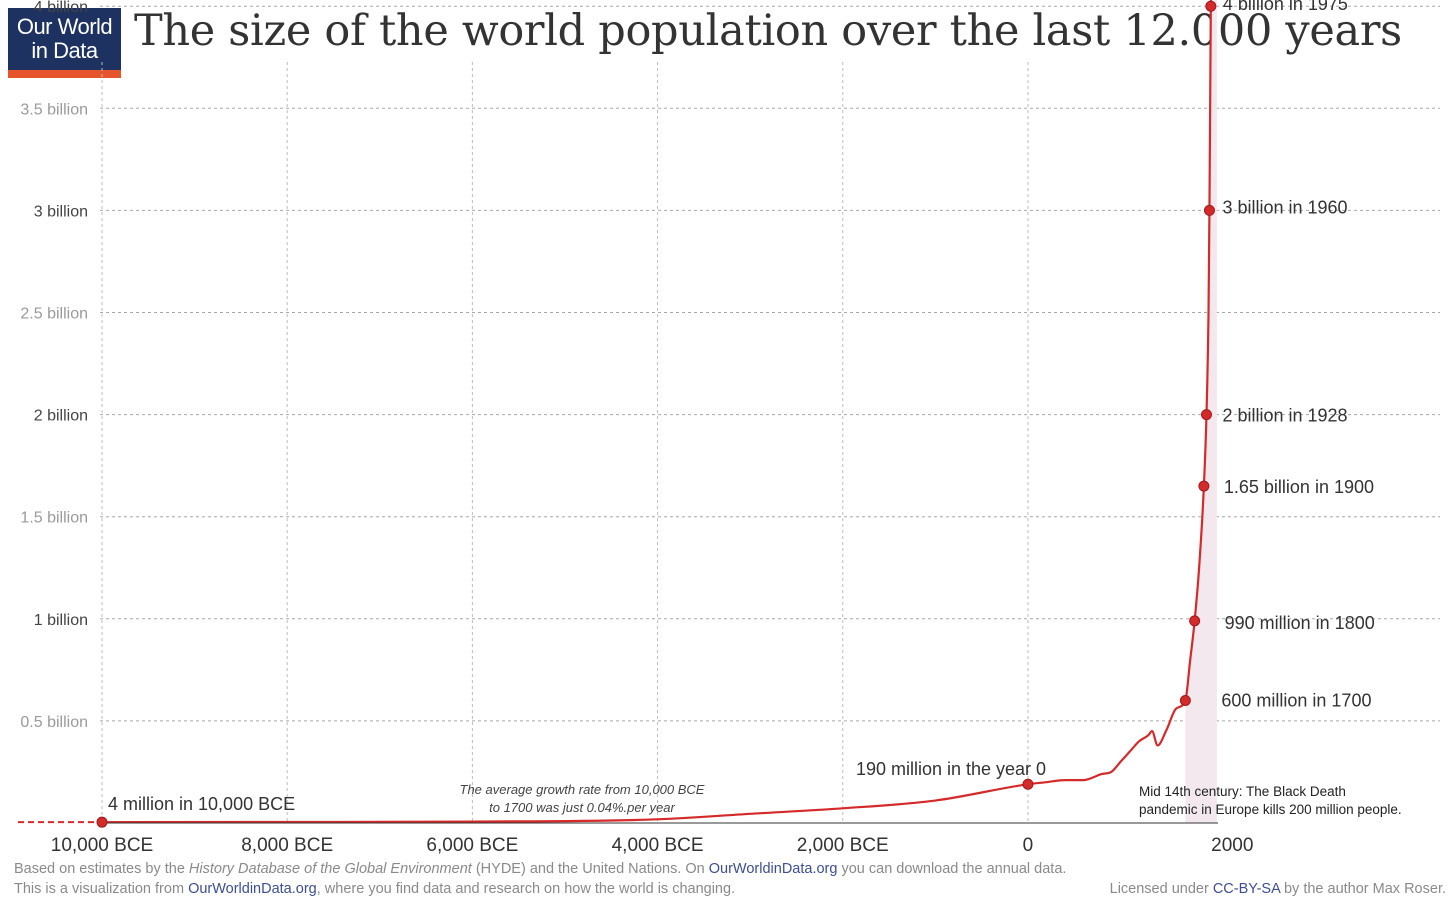 The height and width of the screenshot is (907, 1456). Describe the element at coordinates (1242, 791) in the screenshot. I see `black-death-note-line-1: Mid 14th century: The Black Death` at that location.